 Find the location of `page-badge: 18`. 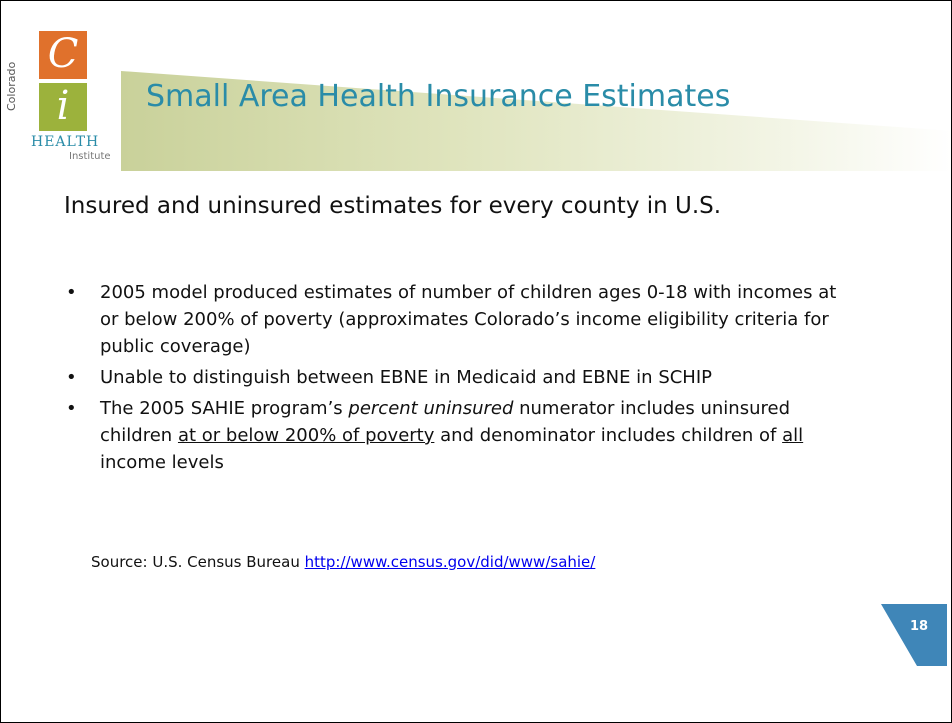

page-badge: 18 is located at coordinates (914, 635).